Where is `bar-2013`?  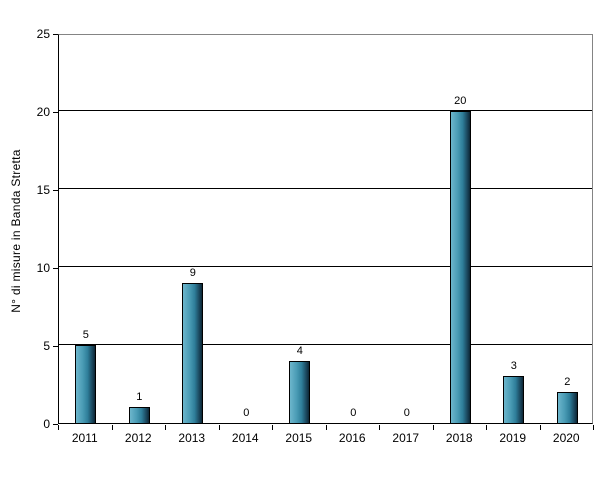
bar-2013 is located at coordinates (193, 352).